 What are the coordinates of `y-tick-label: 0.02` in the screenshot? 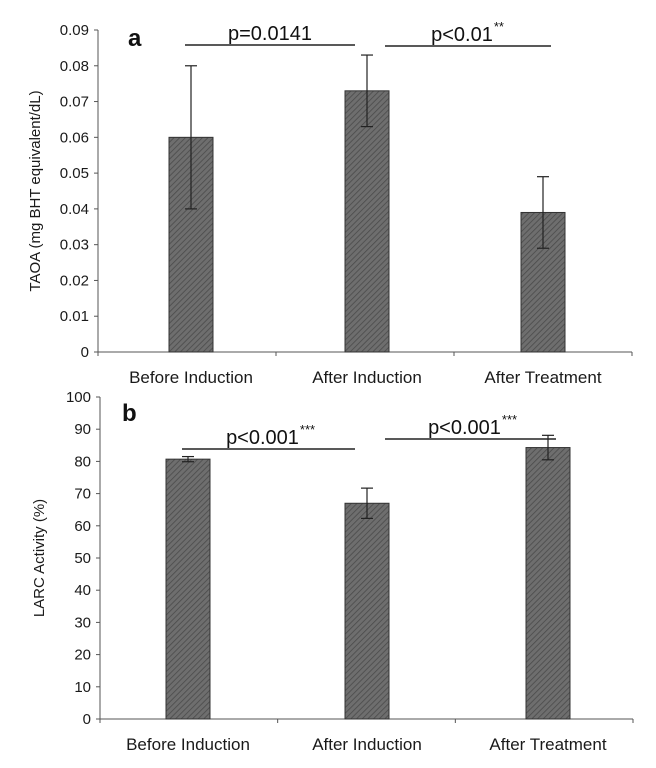 It's located at (74, 280).